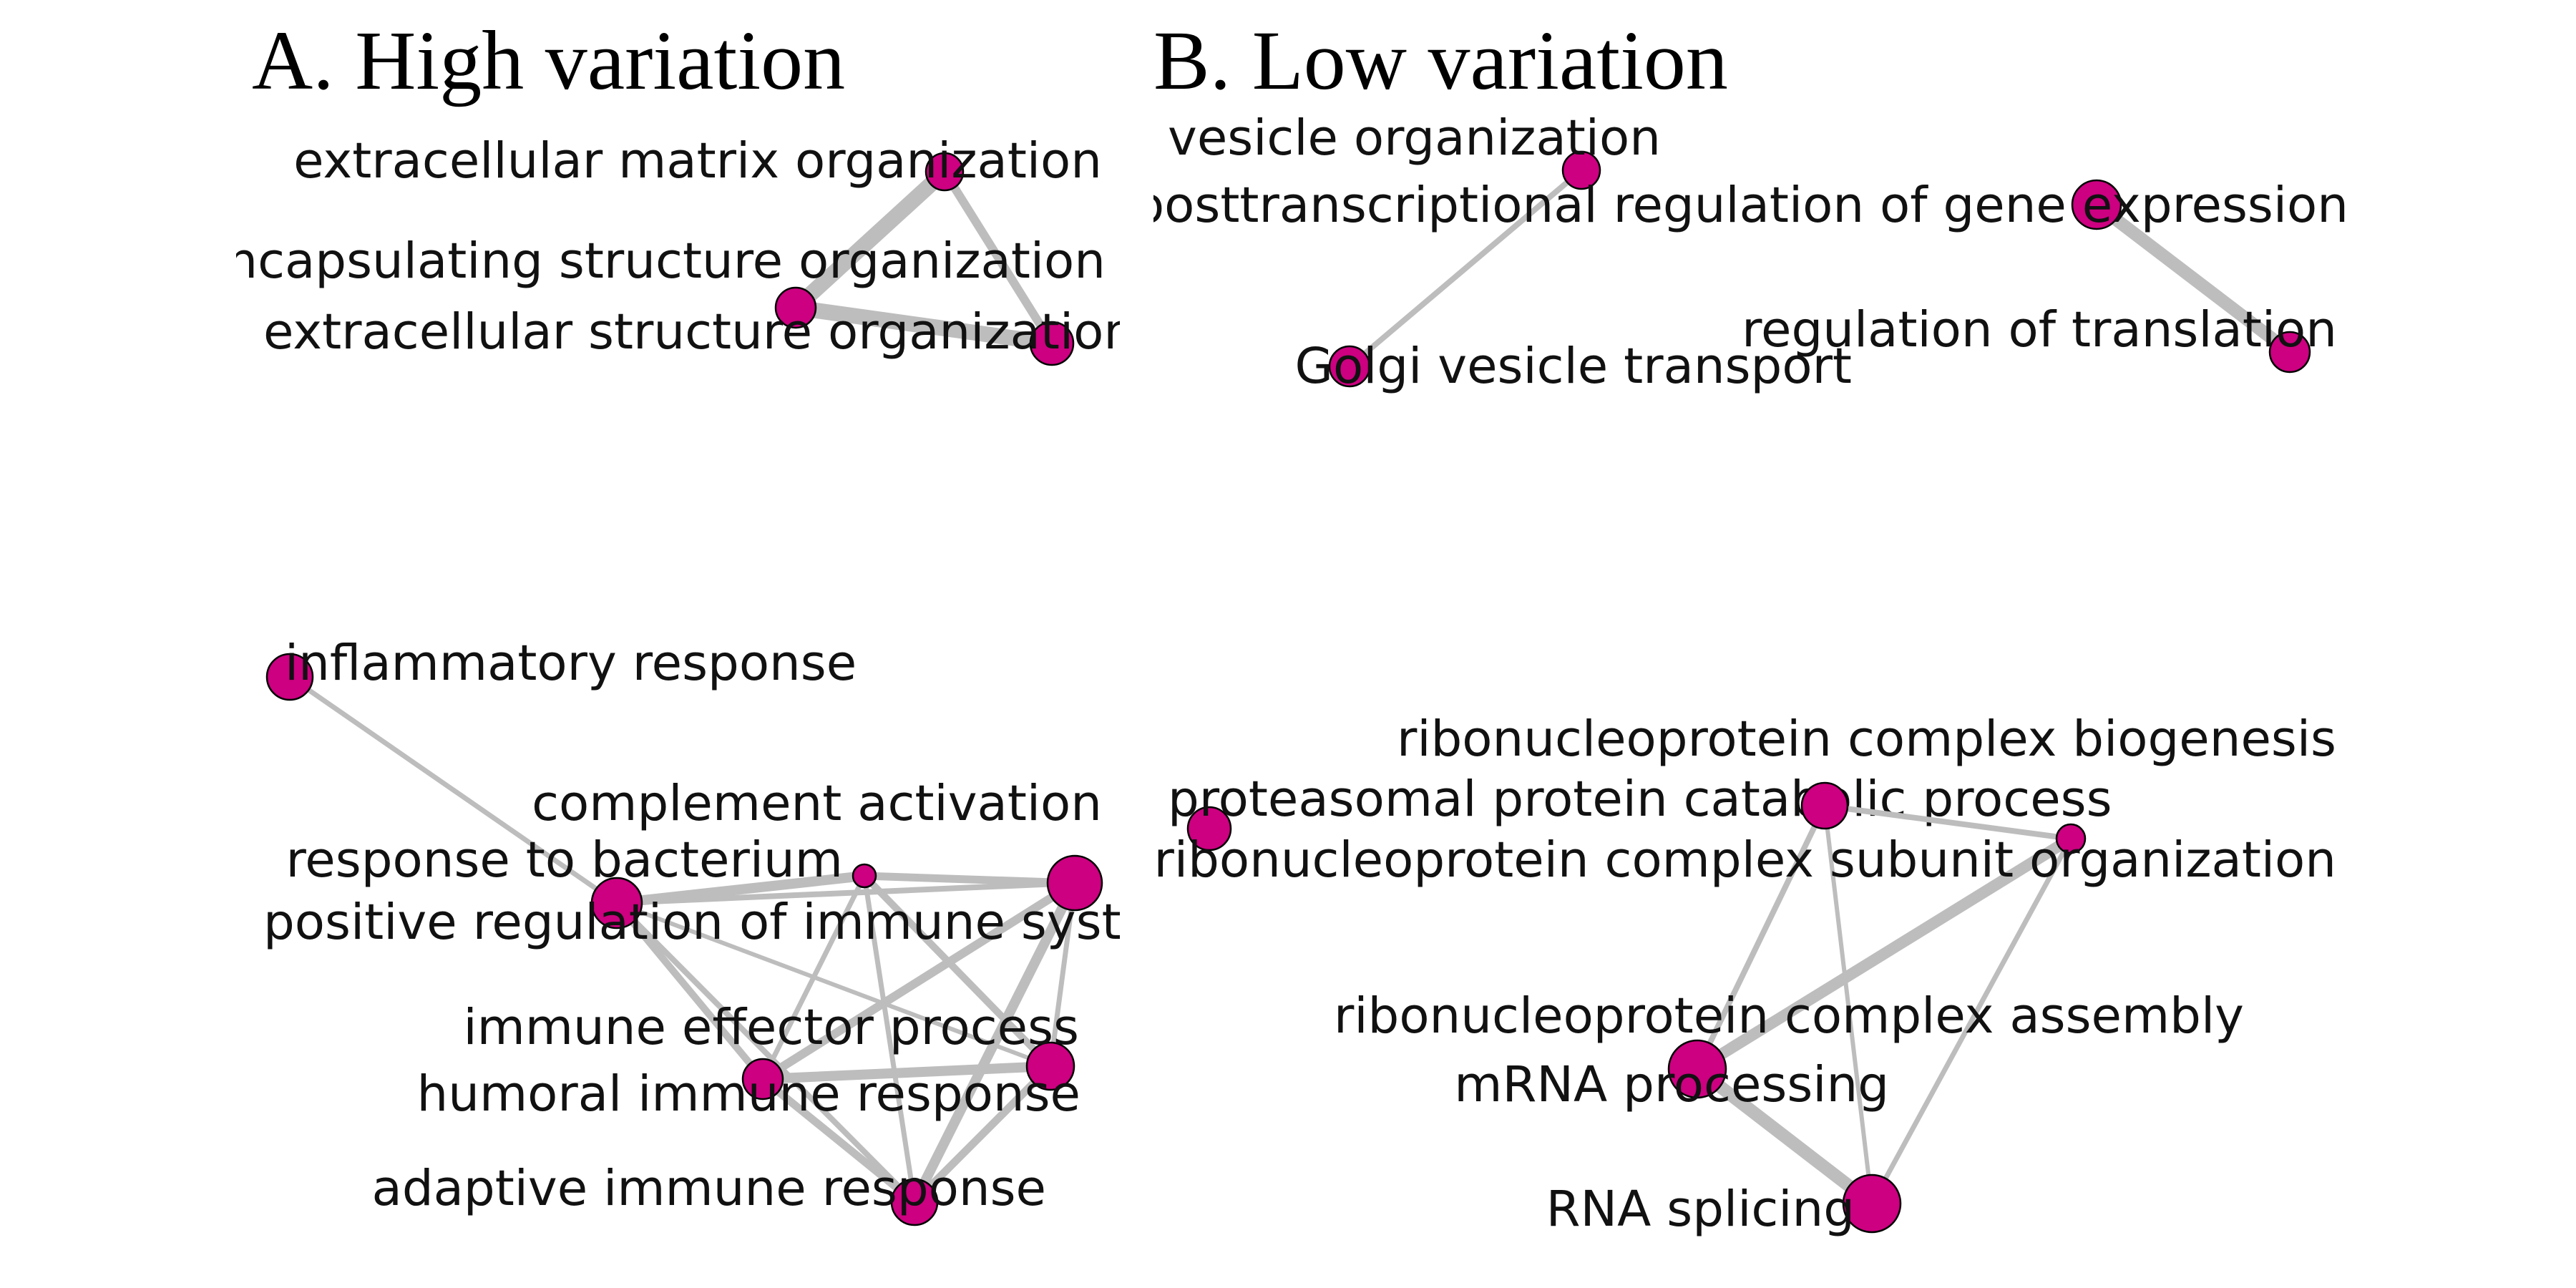 The height and width of the screenshot is (1288, 2576). What do you see at coordinates (924, 325) in the screenshot?
I see `edge-encapsulating-structure--to-extracellular-structure-` at bounding box center [924, 325].